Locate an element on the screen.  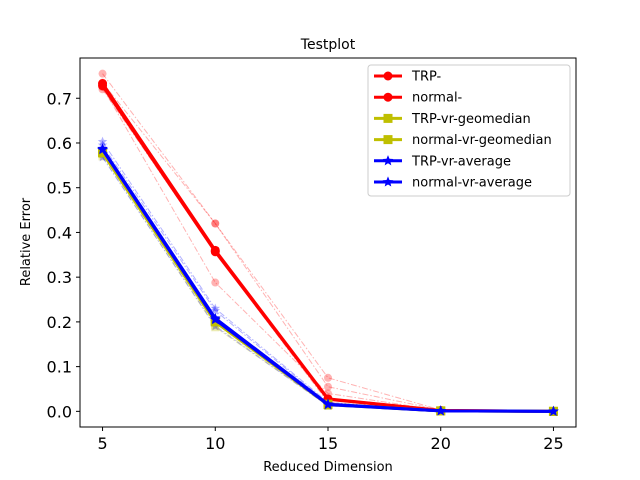
y-tick-label: 0.2 is located at coordinates (59, 322).